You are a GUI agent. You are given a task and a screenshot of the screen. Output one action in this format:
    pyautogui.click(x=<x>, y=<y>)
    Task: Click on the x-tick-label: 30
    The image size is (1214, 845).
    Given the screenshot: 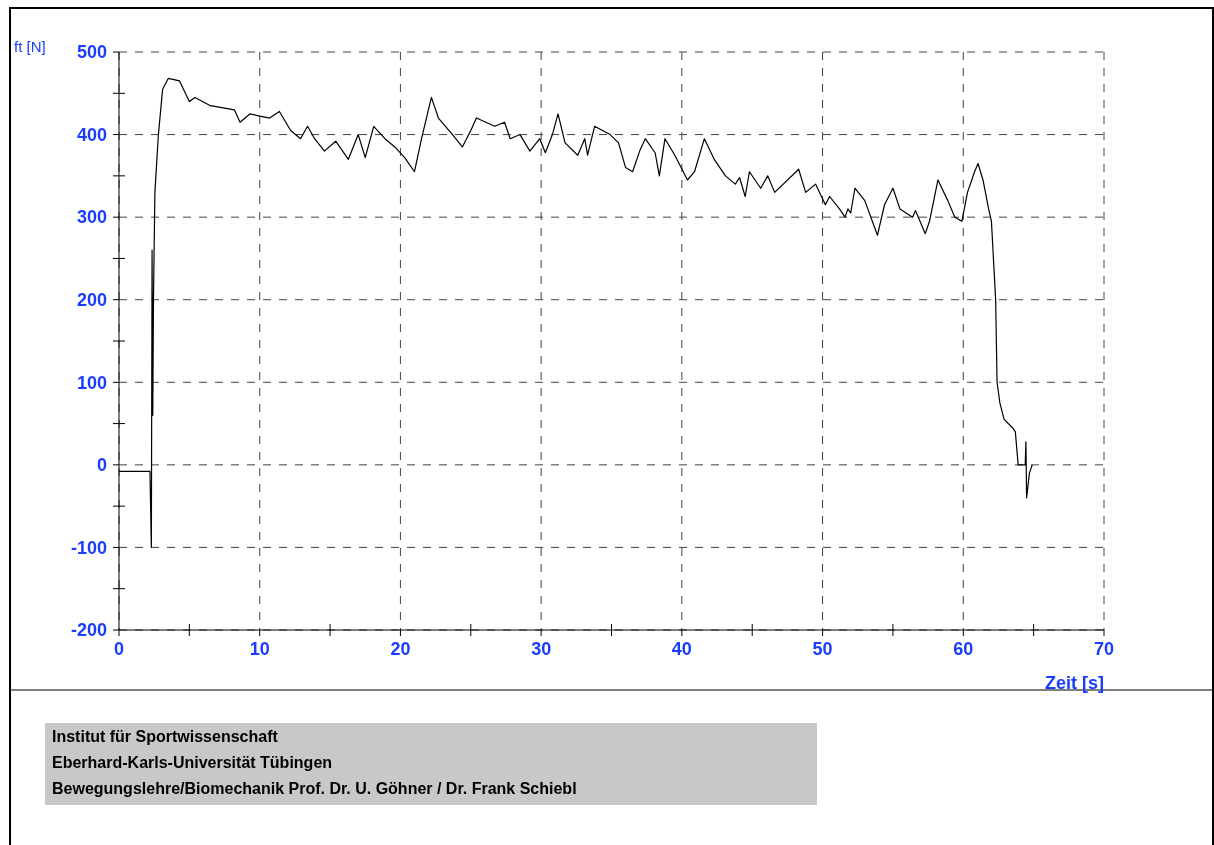 What is the action you would take?
    pyautogui.click(x=541, y=649)
    